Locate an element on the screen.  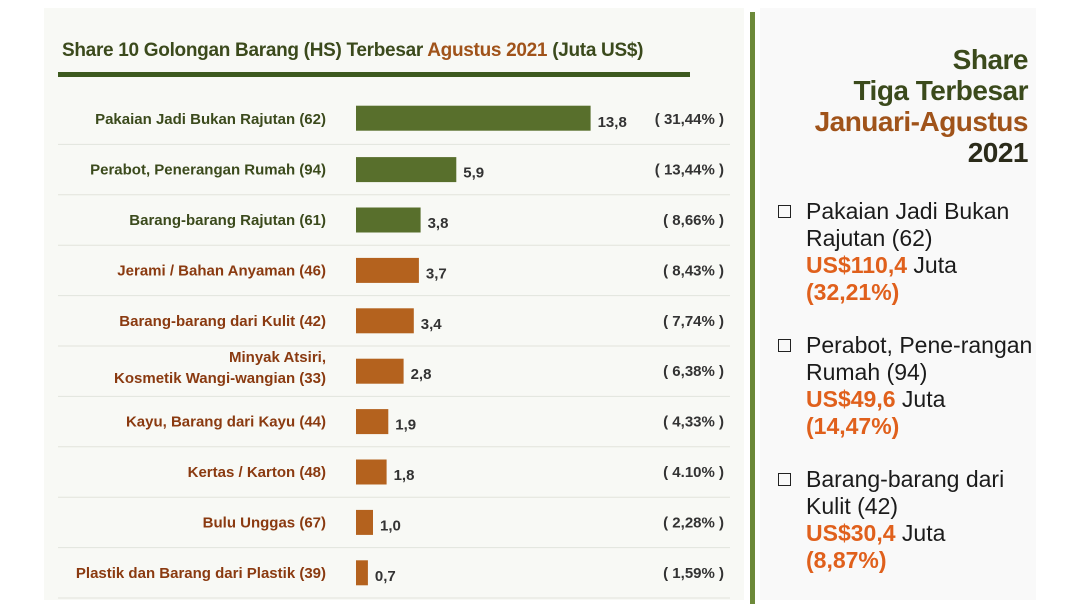
category-label: Kayu, Barang dari Kayu (44) is located at coordinates (226, 422).